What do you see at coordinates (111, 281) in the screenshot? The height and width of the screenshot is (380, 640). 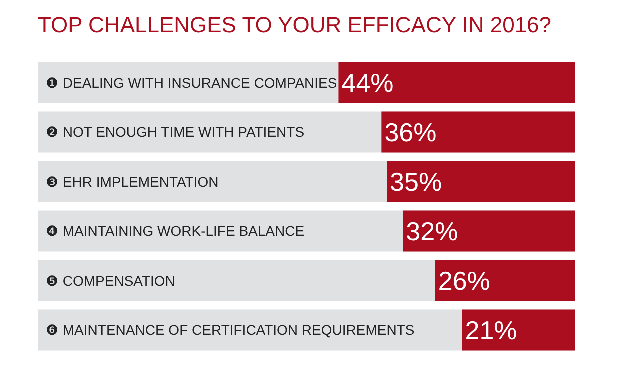 I see `y-tick-label: ❺ COMPENSATION` at bounding box center [111, 281].